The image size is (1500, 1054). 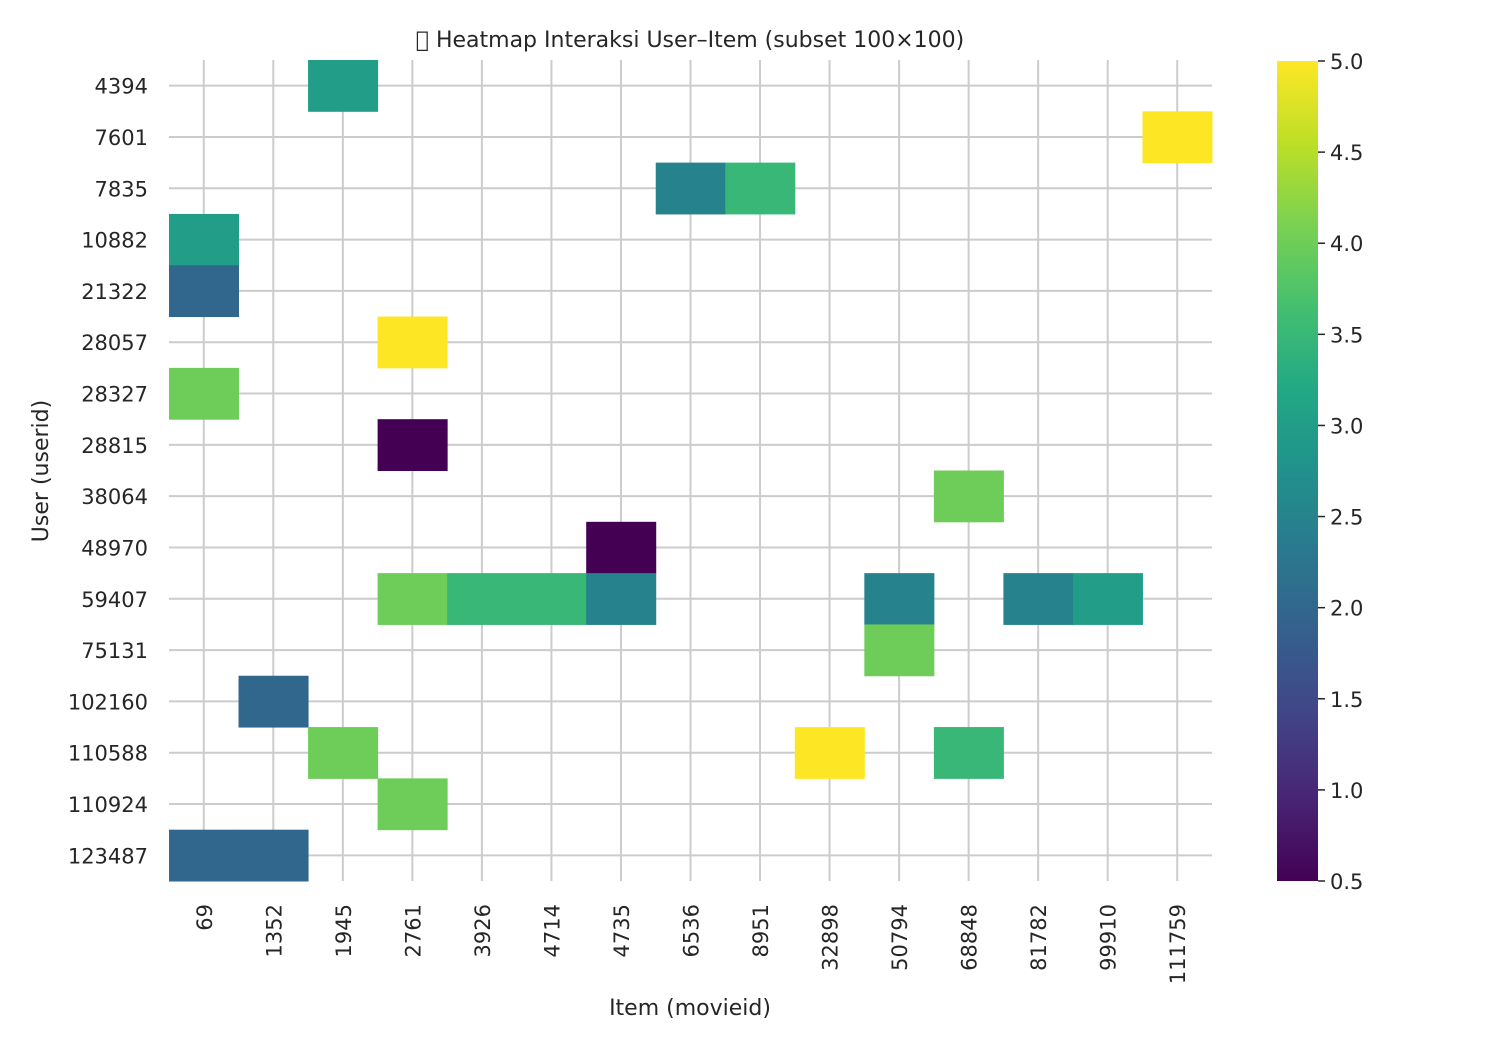 I want to click on x-axis-label: Item (movieid), so click(x=690, y=1008).